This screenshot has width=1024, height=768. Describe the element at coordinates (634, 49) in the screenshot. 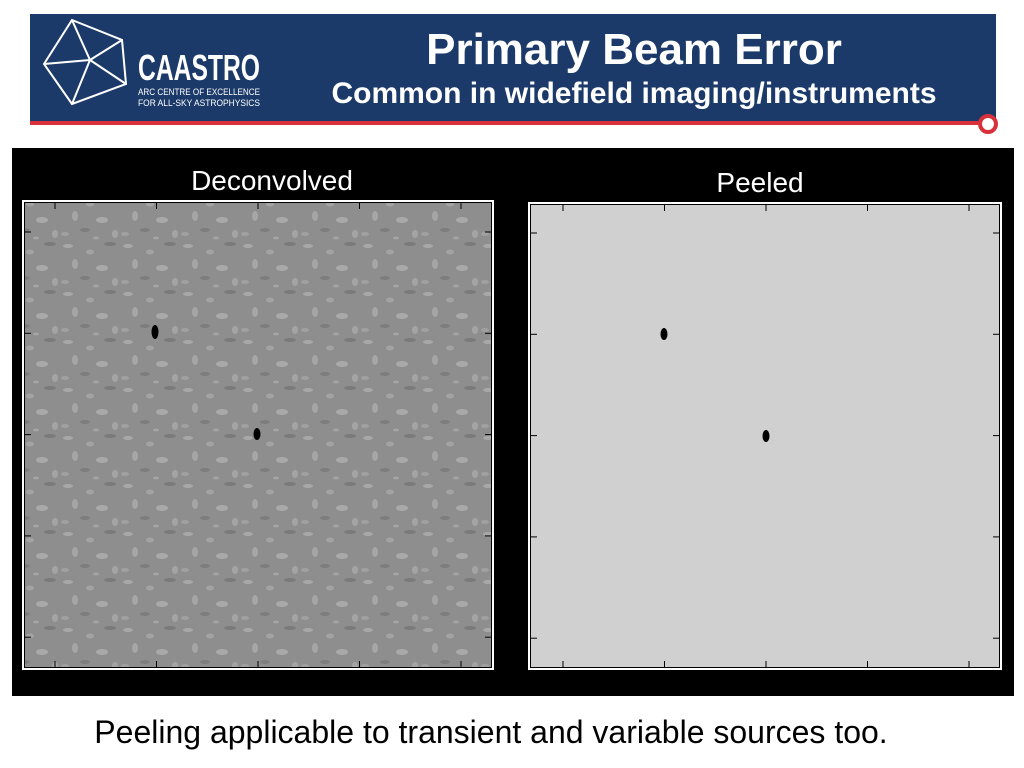

I see `slide-title: Primary Beam Error` at that location.